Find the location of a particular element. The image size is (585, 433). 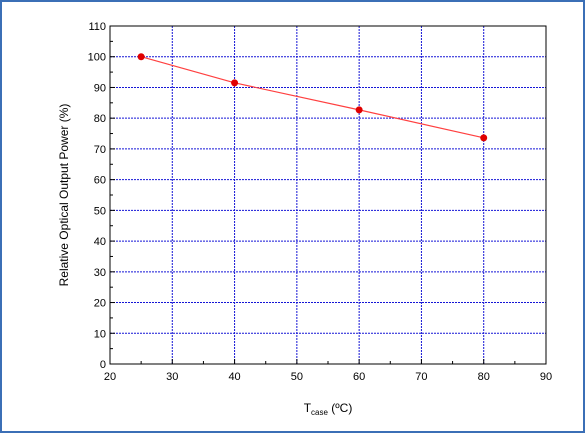

x-axis-label-unit: (ºC) is located at coordinates (340, 408).